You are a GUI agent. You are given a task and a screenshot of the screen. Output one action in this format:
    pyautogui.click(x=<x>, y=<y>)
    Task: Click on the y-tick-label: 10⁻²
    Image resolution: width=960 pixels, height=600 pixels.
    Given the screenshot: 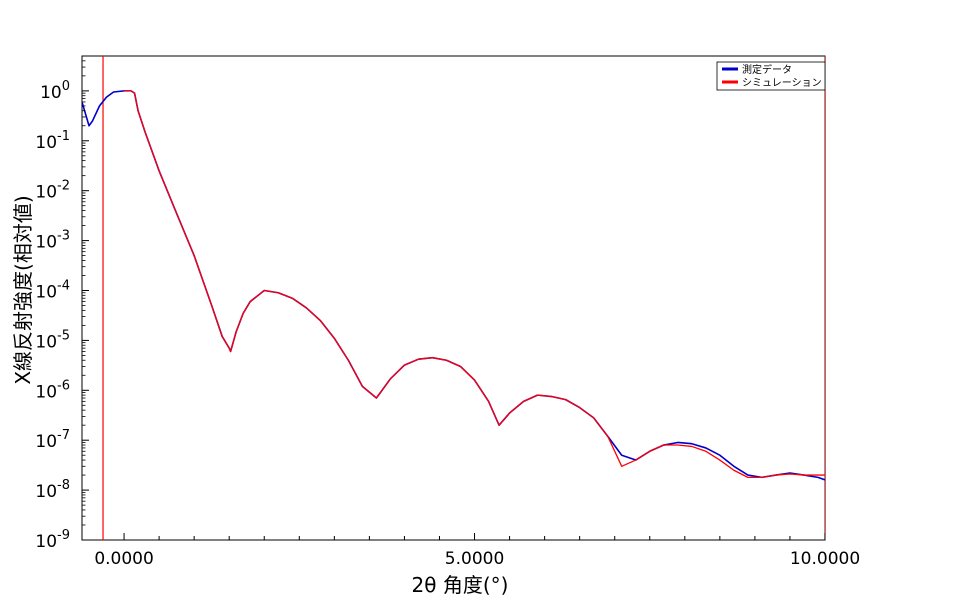 What is the action you would take?
    pyautogui.click(x=52, y=191)
    